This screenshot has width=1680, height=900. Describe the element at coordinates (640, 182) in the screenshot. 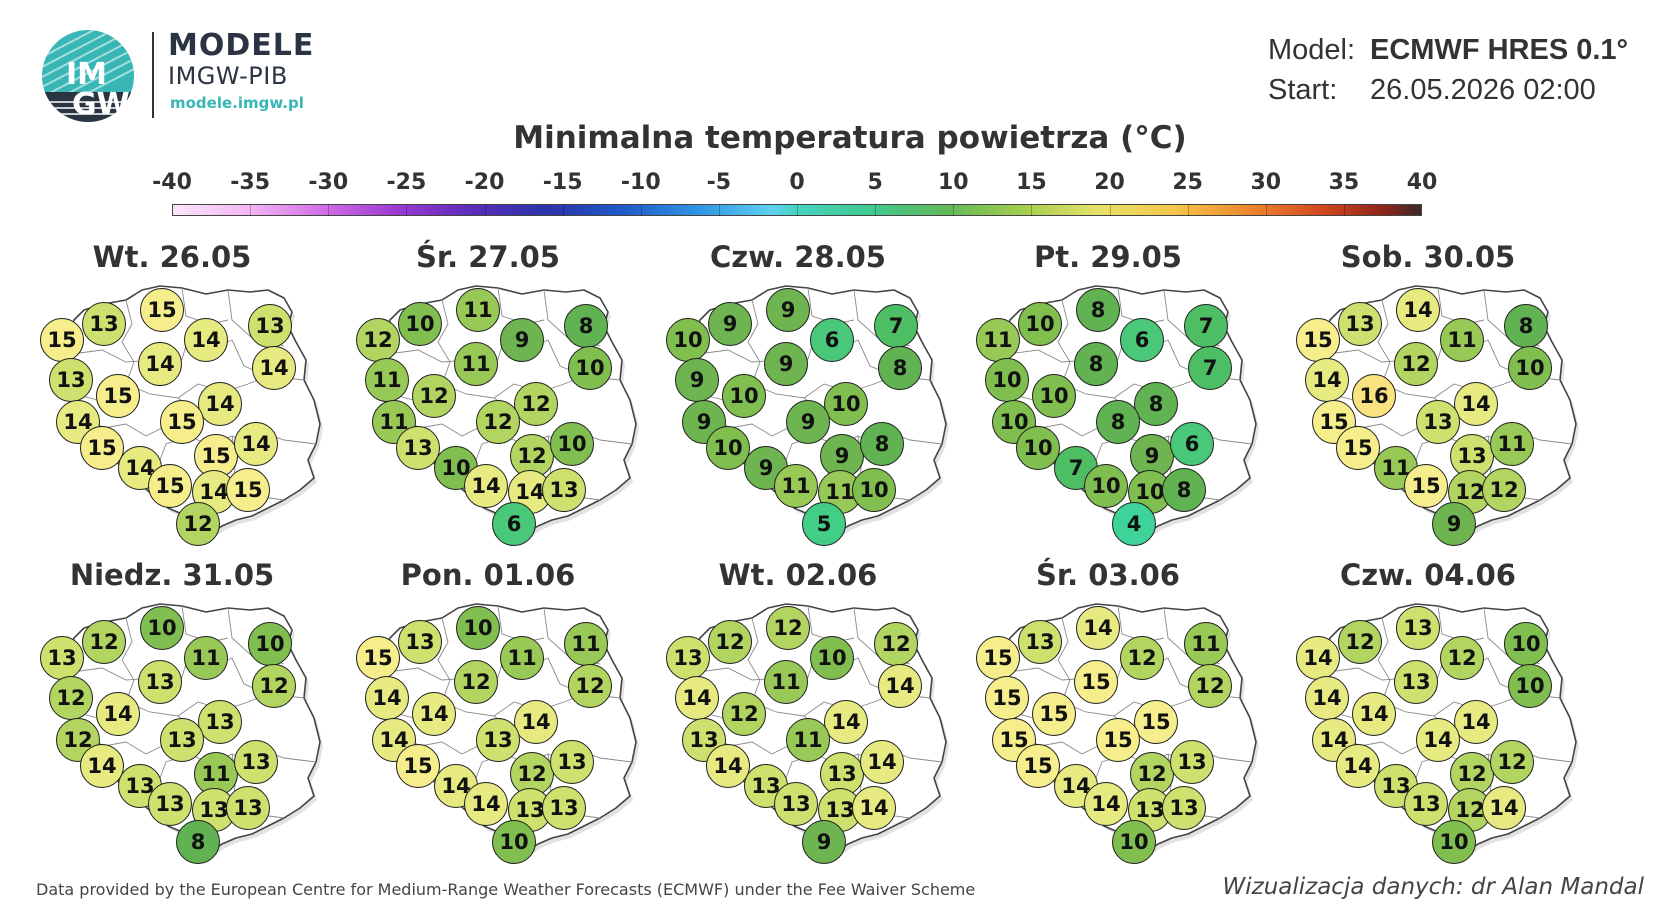

I see `scale-tick-label: -10` at that location.